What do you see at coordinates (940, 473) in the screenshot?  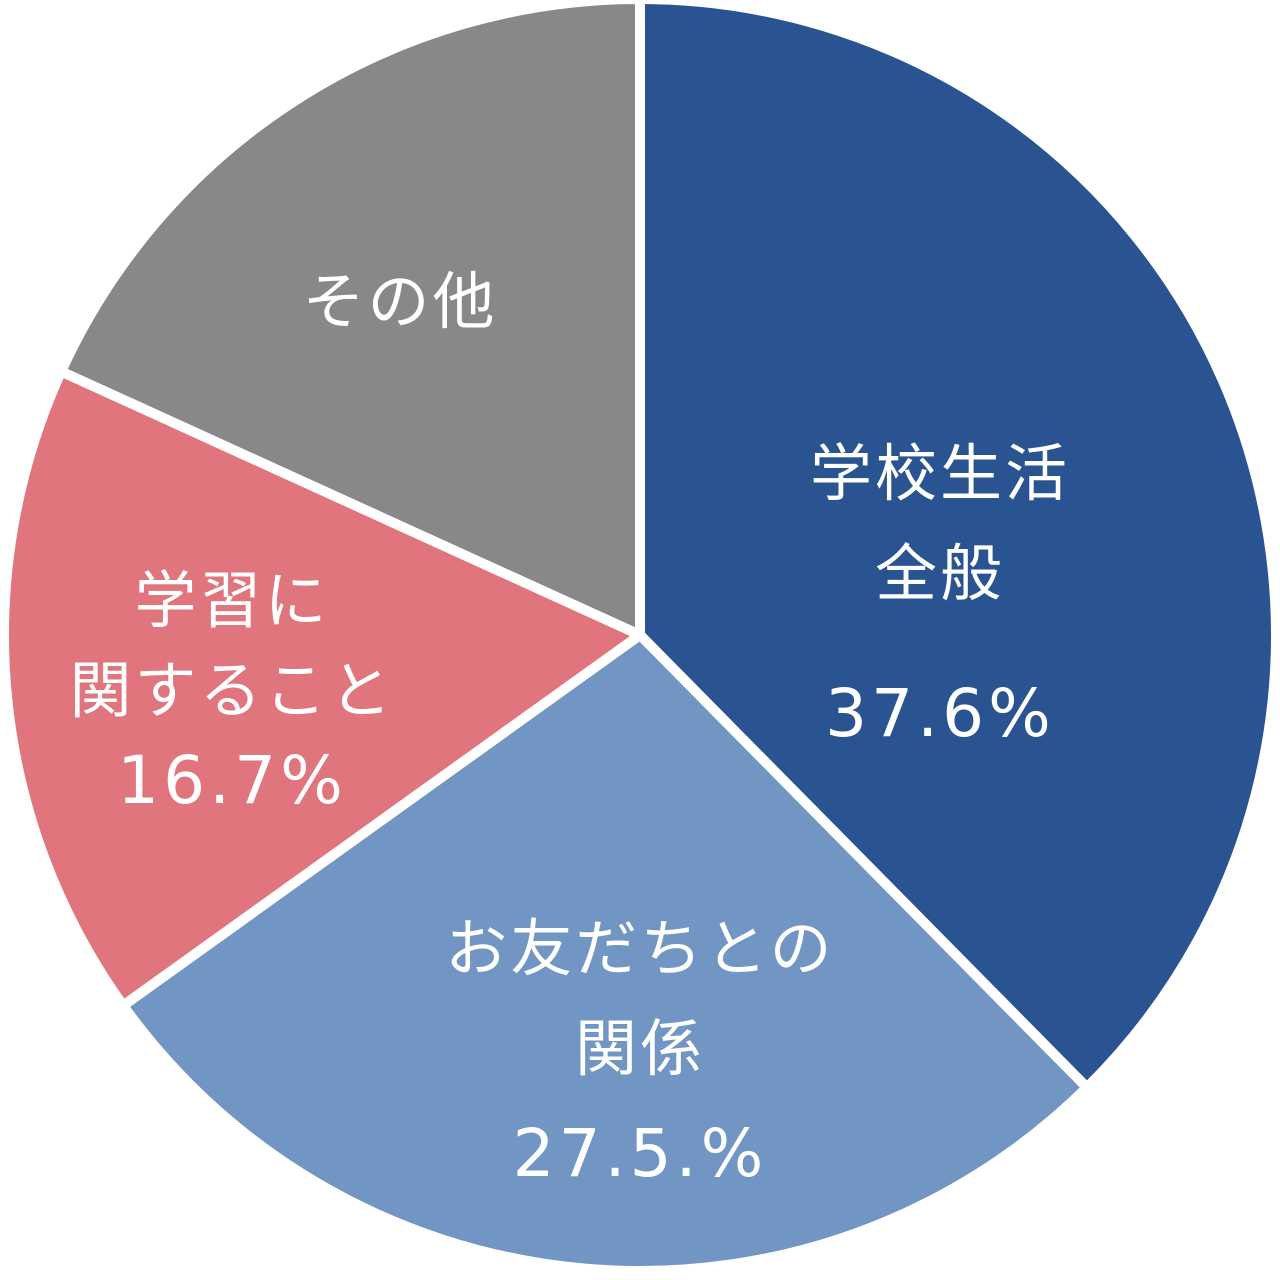 I see `slice-label-school-life-line-0: 学校生活` at bounding box center [940, 473].